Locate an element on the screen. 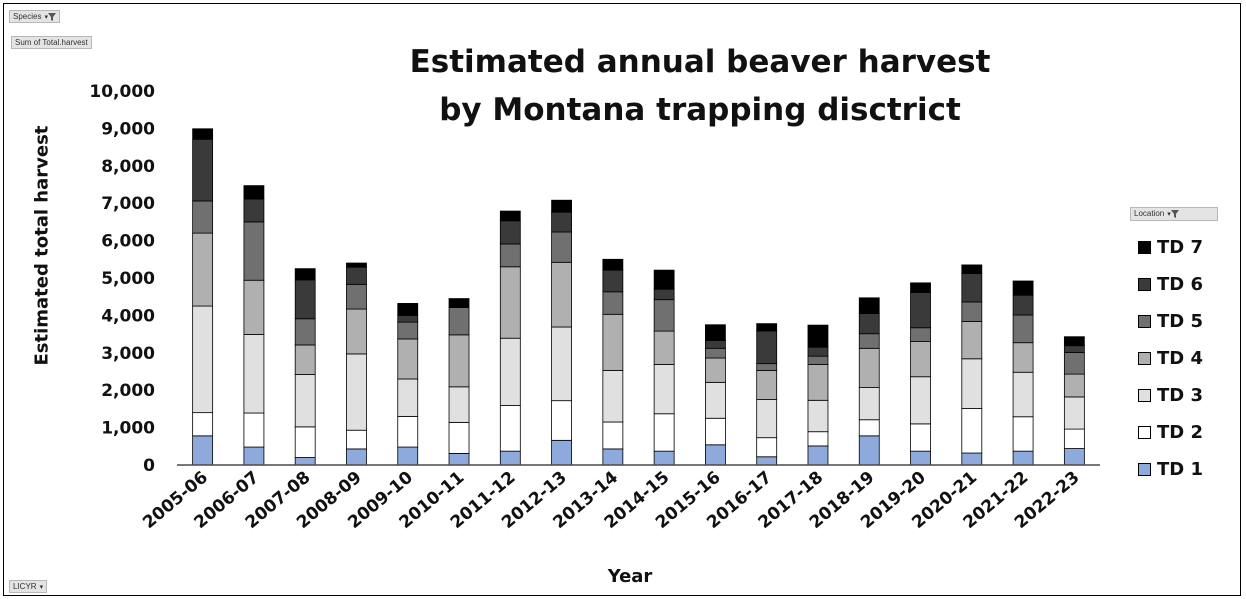 Image resolution: width=1246 pixels, height=599 pixels. sum-field-button: Sum of Total.harvest is located at coordinates (51, 42).